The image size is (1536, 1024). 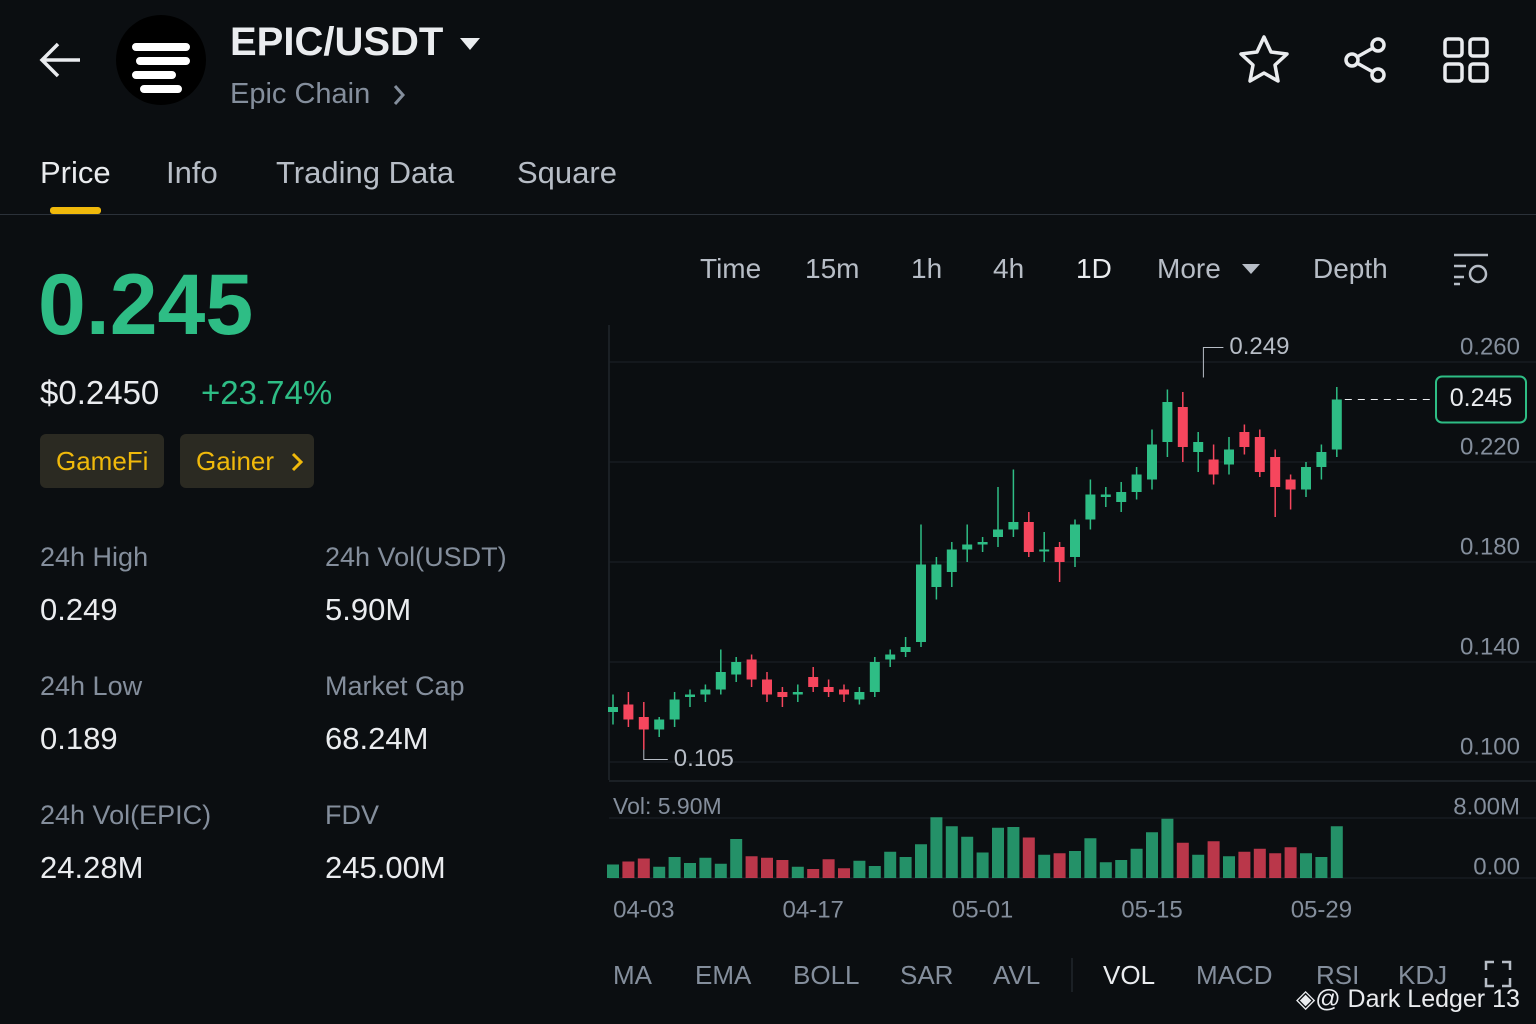 I want to click on indicator: AVL, so click(x=1017, y=975).